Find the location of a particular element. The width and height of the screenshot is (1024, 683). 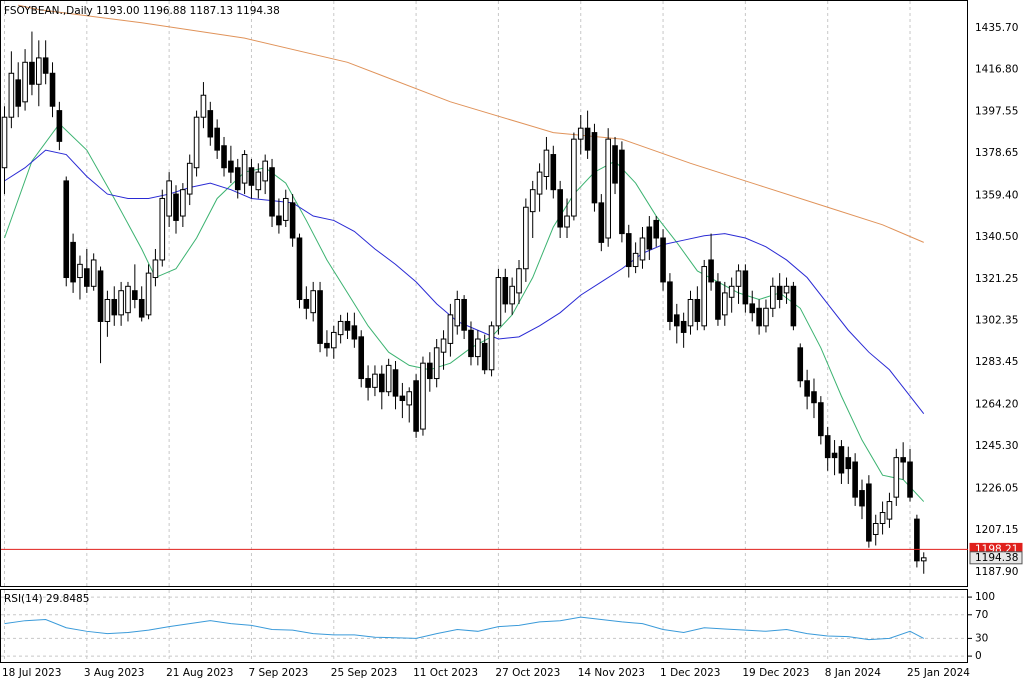

y-tick-label: 1378.65 is located at coordinates (996, 153).